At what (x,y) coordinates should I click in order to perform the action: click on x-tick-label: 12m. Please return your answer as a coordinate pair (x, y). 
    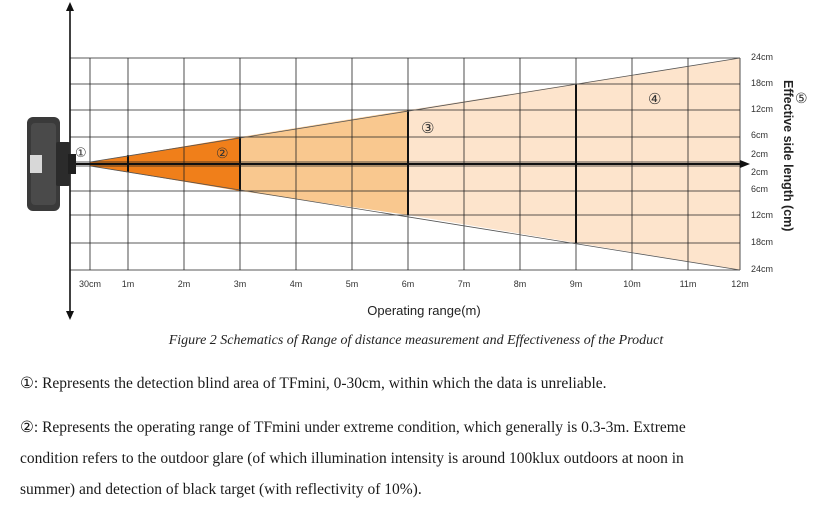
    Looking at the image, I should click on (740, 284).